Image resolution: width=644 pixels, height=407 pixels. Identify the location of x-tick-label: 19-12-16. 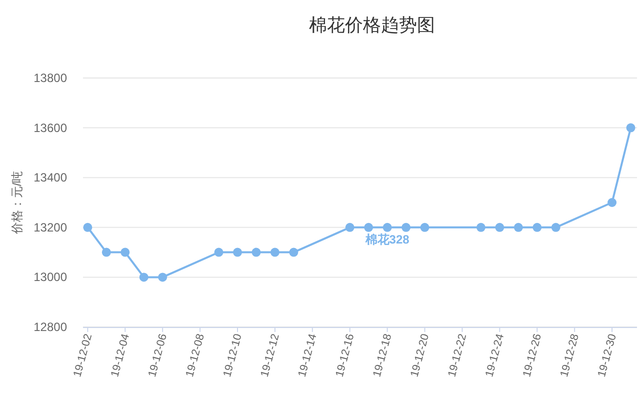
(345, 355).